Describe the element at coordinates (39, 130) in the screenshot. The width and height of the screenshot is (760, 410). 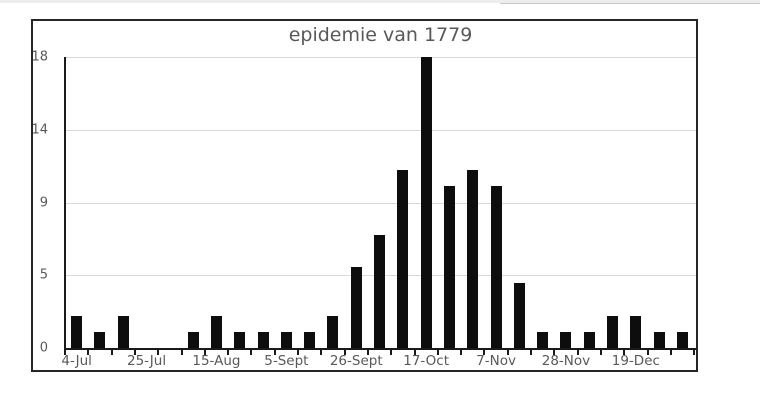
I see `y-axis-tick-label: 14` at that location.